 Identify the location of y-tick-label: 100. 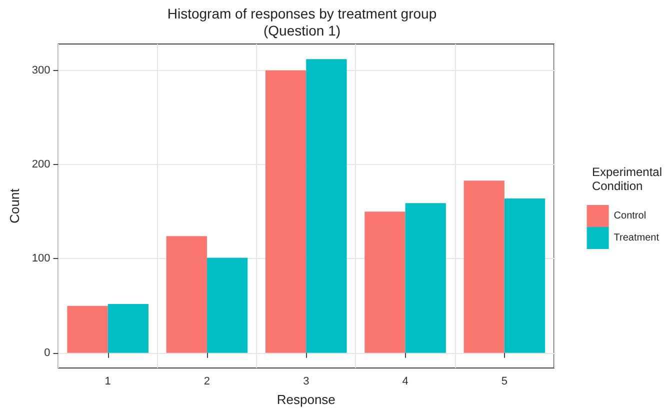
(41, 258).